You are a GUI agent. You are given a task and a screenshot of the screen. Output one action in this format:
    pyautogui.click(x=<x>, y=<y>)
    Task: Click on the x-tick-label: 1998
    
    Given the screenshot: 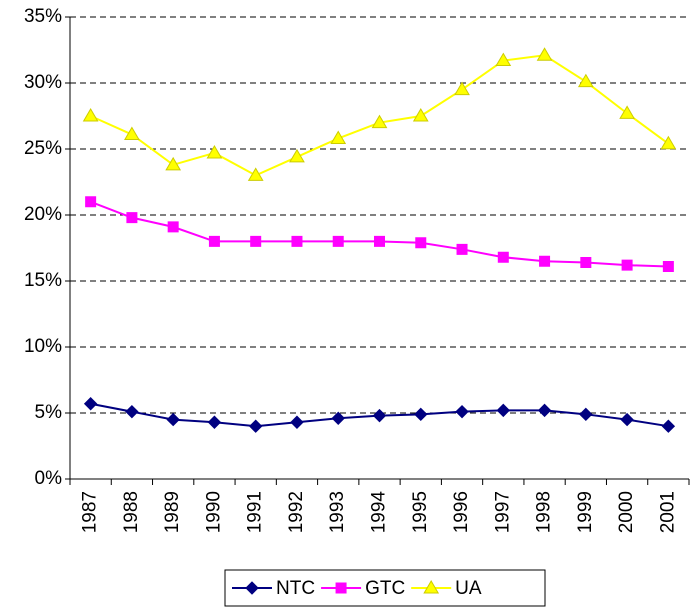 What is the action you would take?
    pyautogui.click(x=544, y=512)
    